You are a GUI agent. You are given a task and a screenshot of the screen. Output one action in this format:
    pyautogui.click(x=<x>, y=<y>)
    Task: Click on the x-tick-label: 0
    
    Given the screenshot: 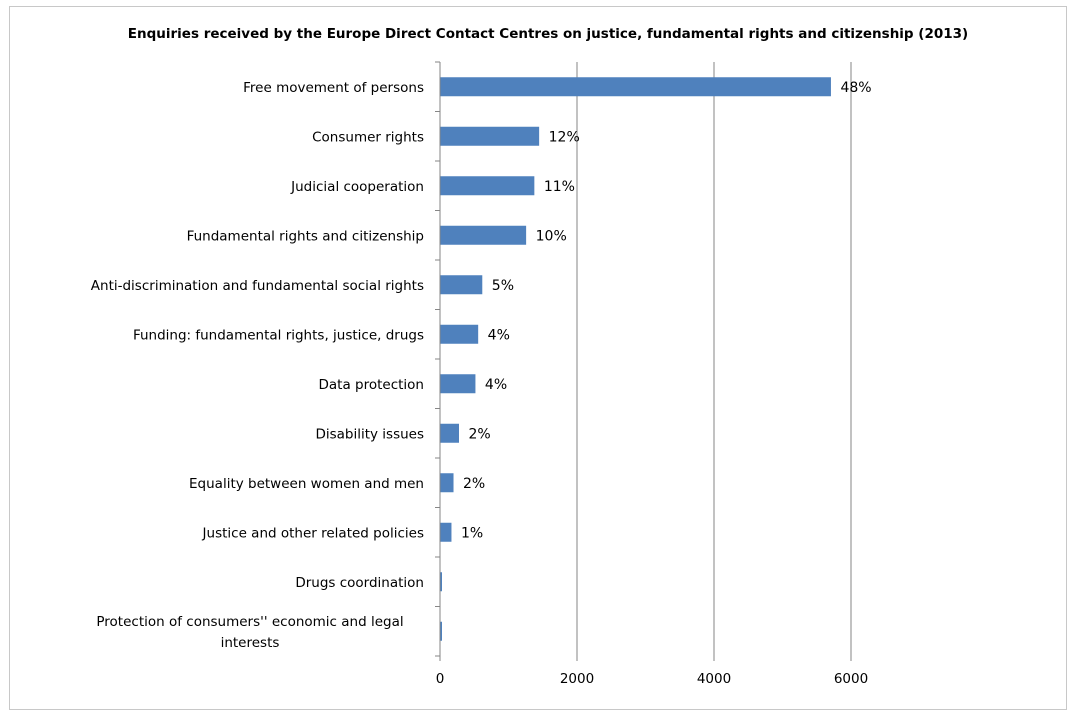 What is the action you would take?
    pyautogui.click(x=440, y=679)
    